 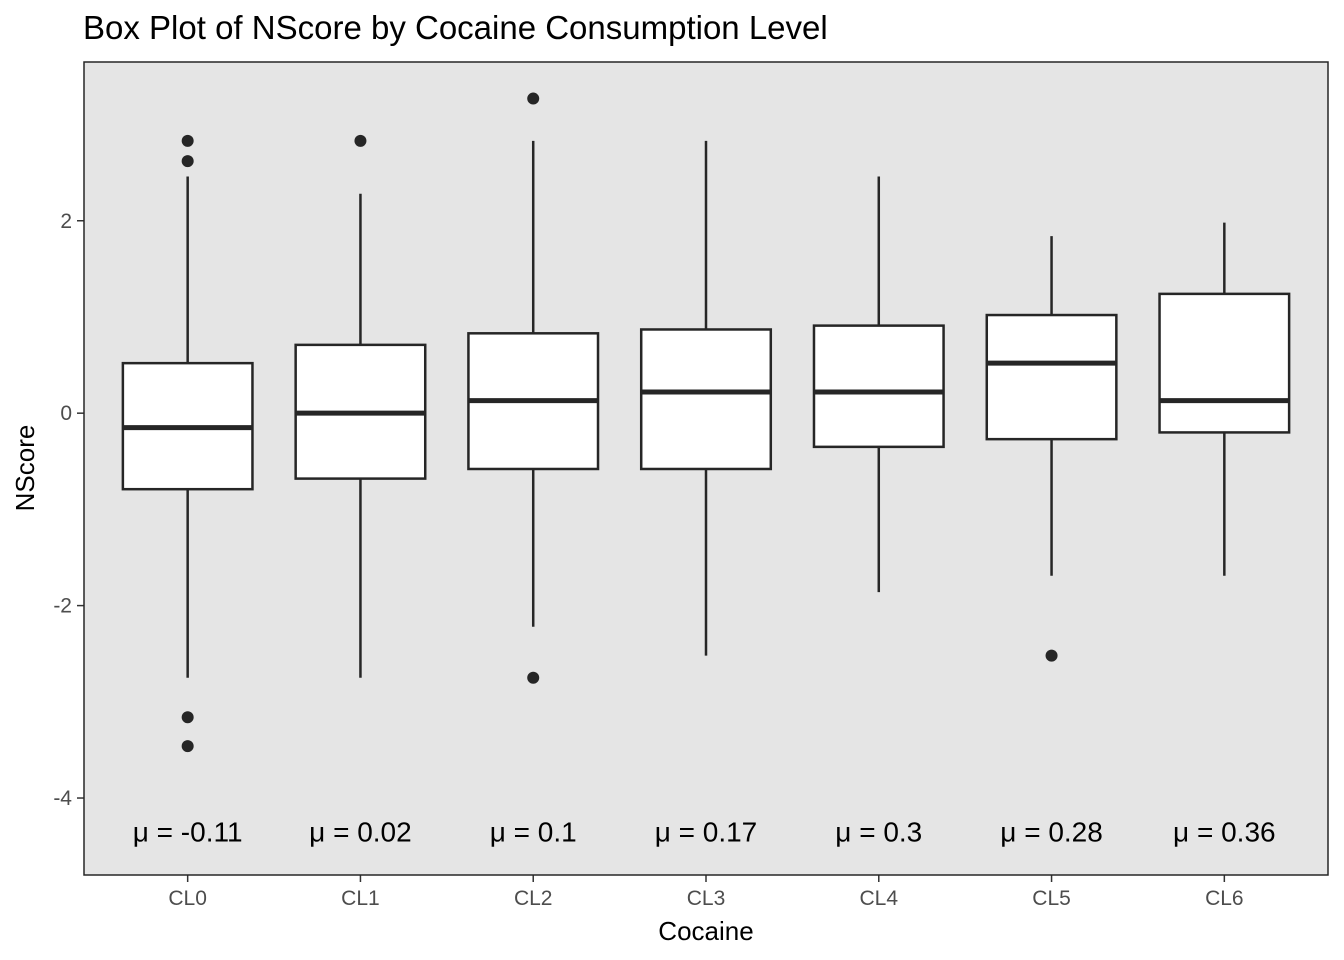 I want to click on x-tick-label: CL2, so click(x=533, y=898).